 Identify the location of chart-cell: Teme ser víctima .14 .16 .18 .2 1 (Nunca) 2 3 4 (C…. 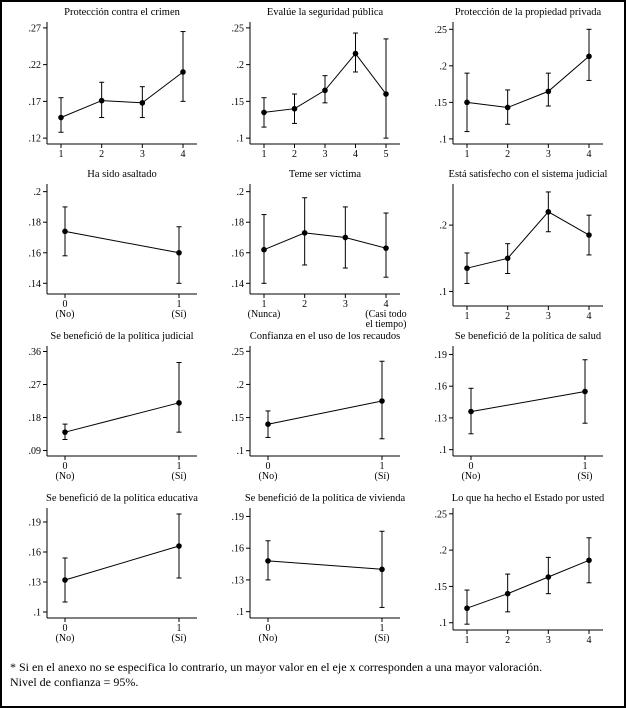
(312, 249).